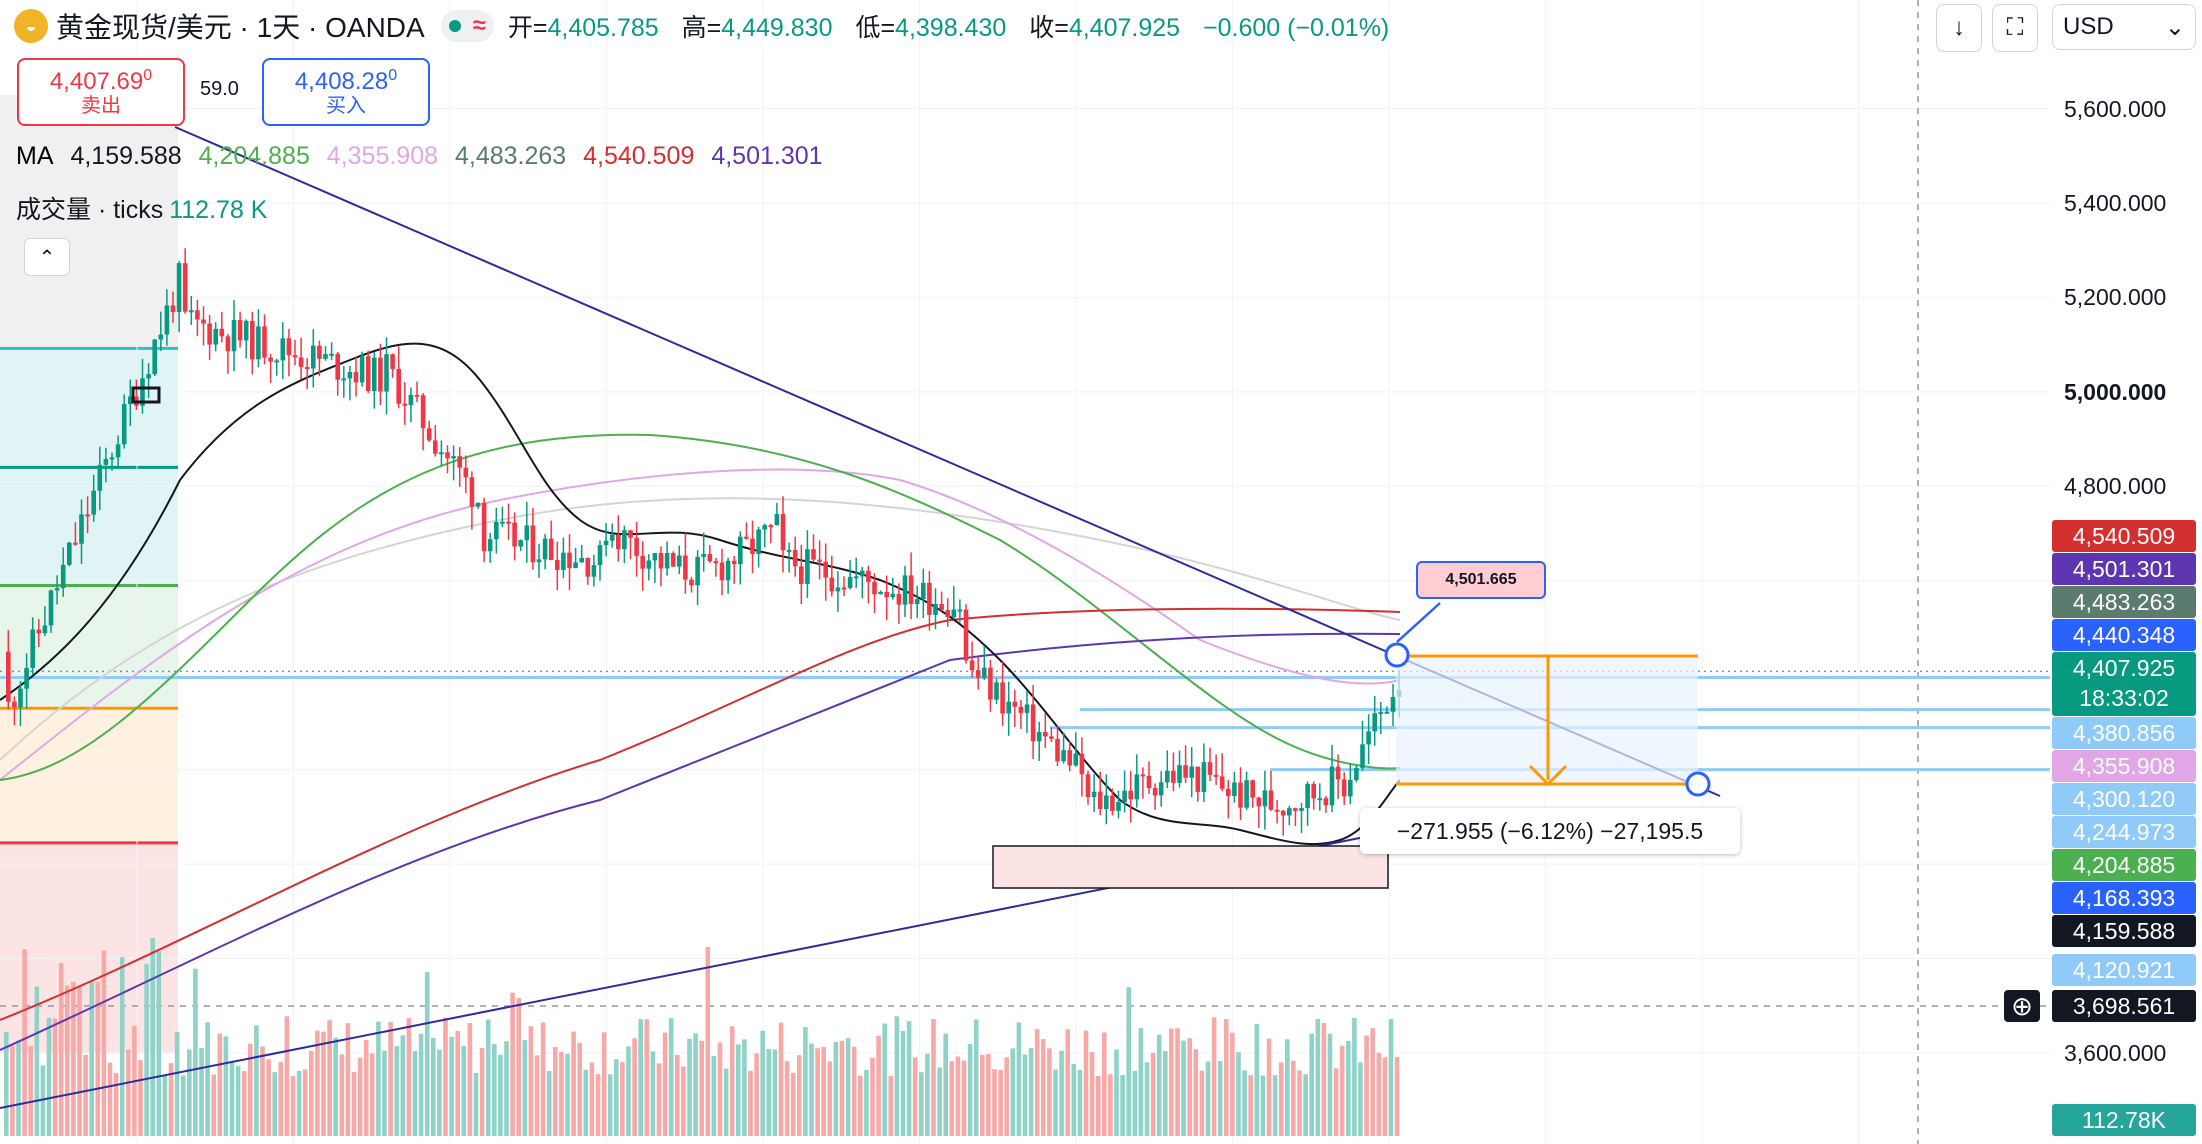 The height and width of the screenshot is (1144, 2202). Describe the element at coordinates (2022, 1006) in the screenshot. I see `add-alert-icon: ⊕` at that location.